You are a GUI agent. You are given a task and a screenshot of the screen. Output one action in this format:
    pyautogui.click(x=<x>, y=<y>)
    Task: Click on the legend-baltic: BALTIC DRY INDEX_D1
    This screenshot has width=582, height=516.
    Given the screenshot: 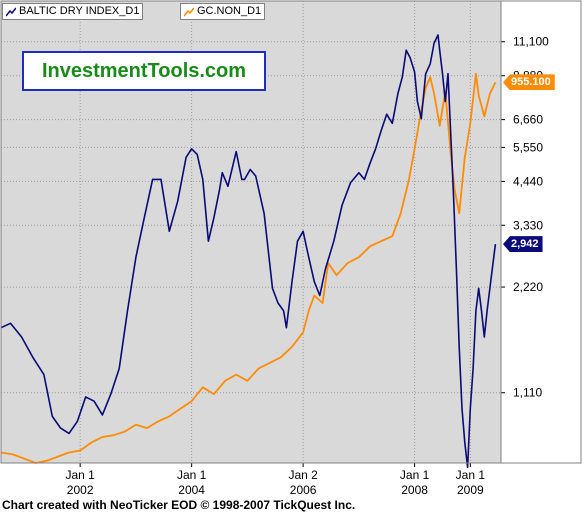 What is the action you would take?
    pyautogui.click(x=73, y=11)
    